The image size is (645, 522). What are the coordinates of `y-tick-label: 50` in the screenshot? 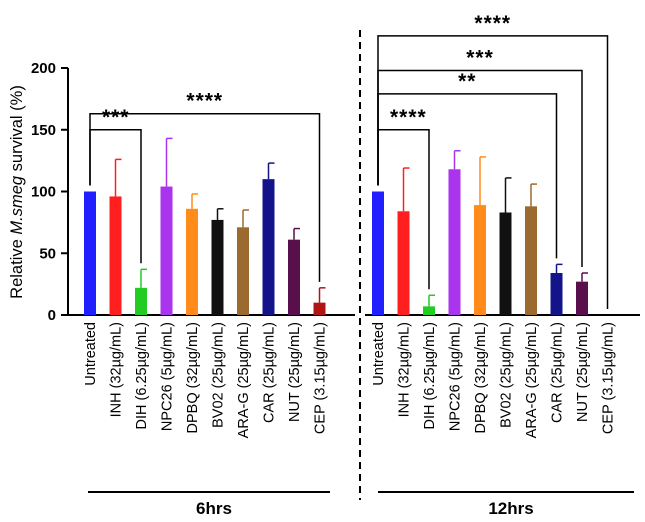 It's located at (47, 253).